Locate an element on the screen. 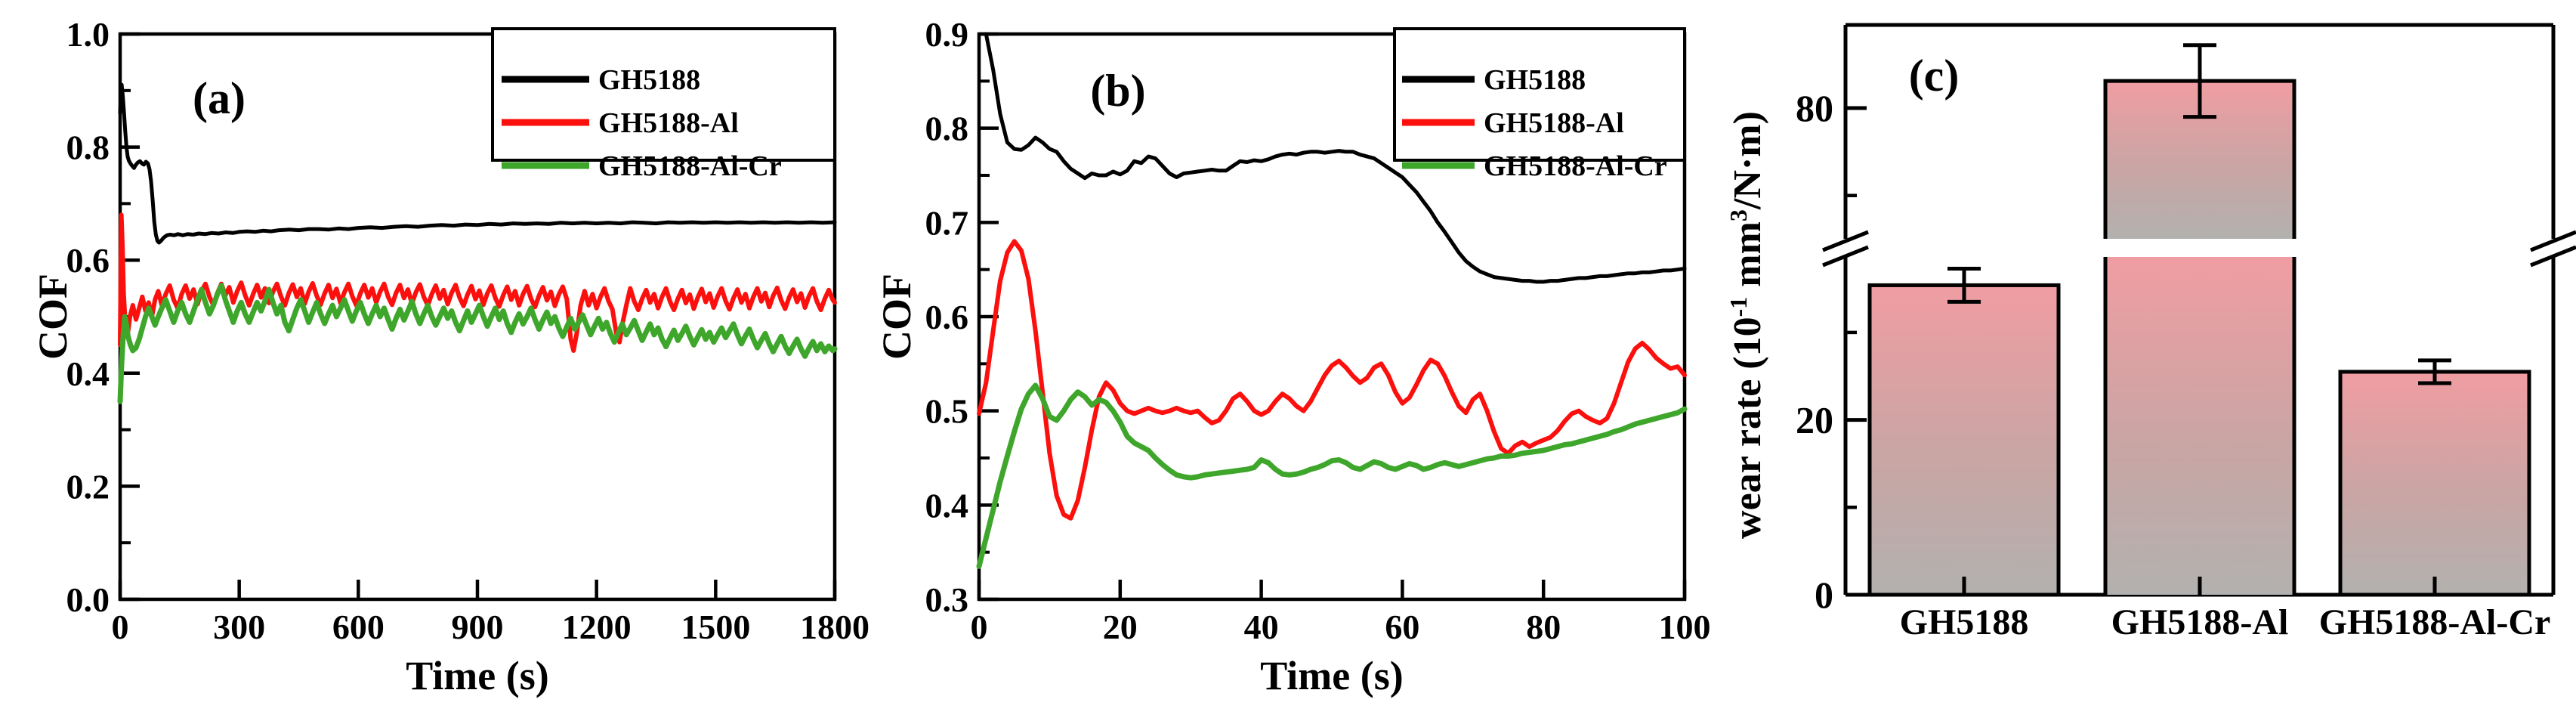  c-category-label: GH5188-Al-Cr is located at coordinates (2435, 622).